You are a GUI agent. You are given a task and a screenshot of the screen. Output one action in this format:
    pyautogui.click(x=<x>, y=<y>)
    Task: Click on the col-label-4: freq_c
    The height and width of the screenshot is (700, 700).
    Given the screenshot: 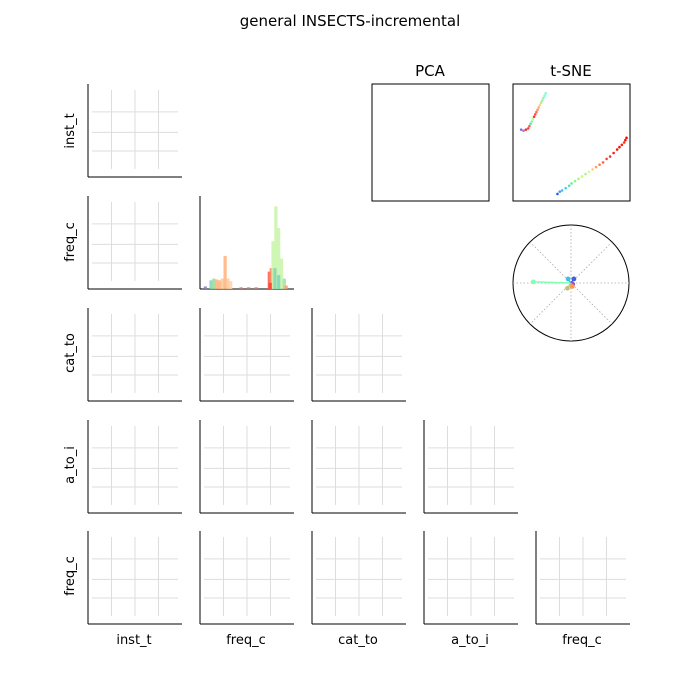 What is the action you would take?
    pyautogui.click(x=582, y=640)
    